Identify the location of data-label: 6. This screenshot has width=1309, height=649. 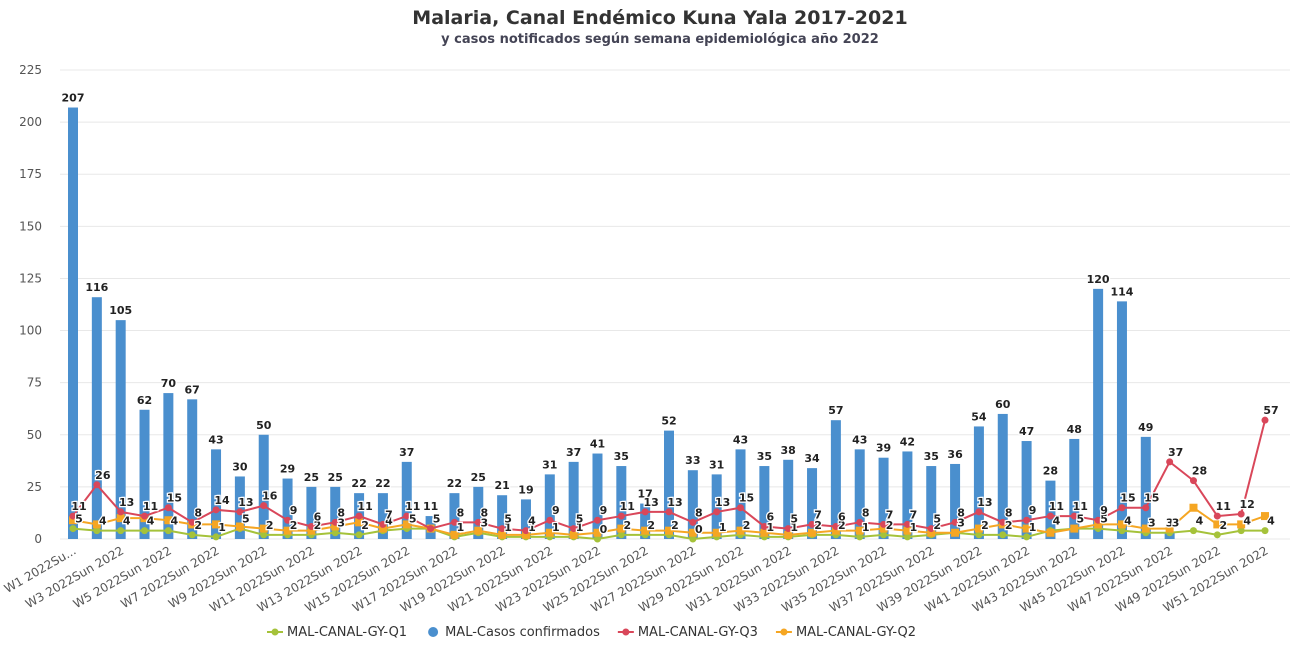
(842, 516).